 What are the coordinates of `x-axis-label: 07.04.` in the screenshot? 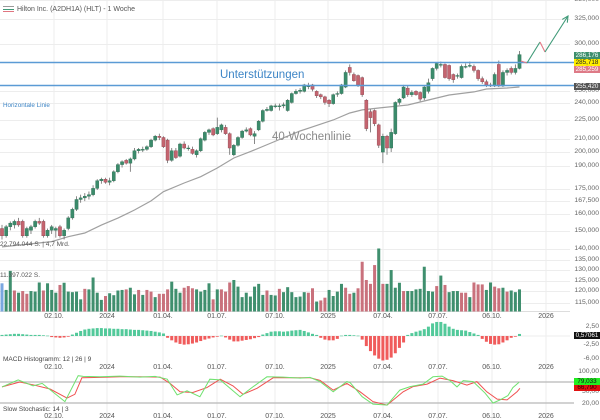 It's located at (383, 367).